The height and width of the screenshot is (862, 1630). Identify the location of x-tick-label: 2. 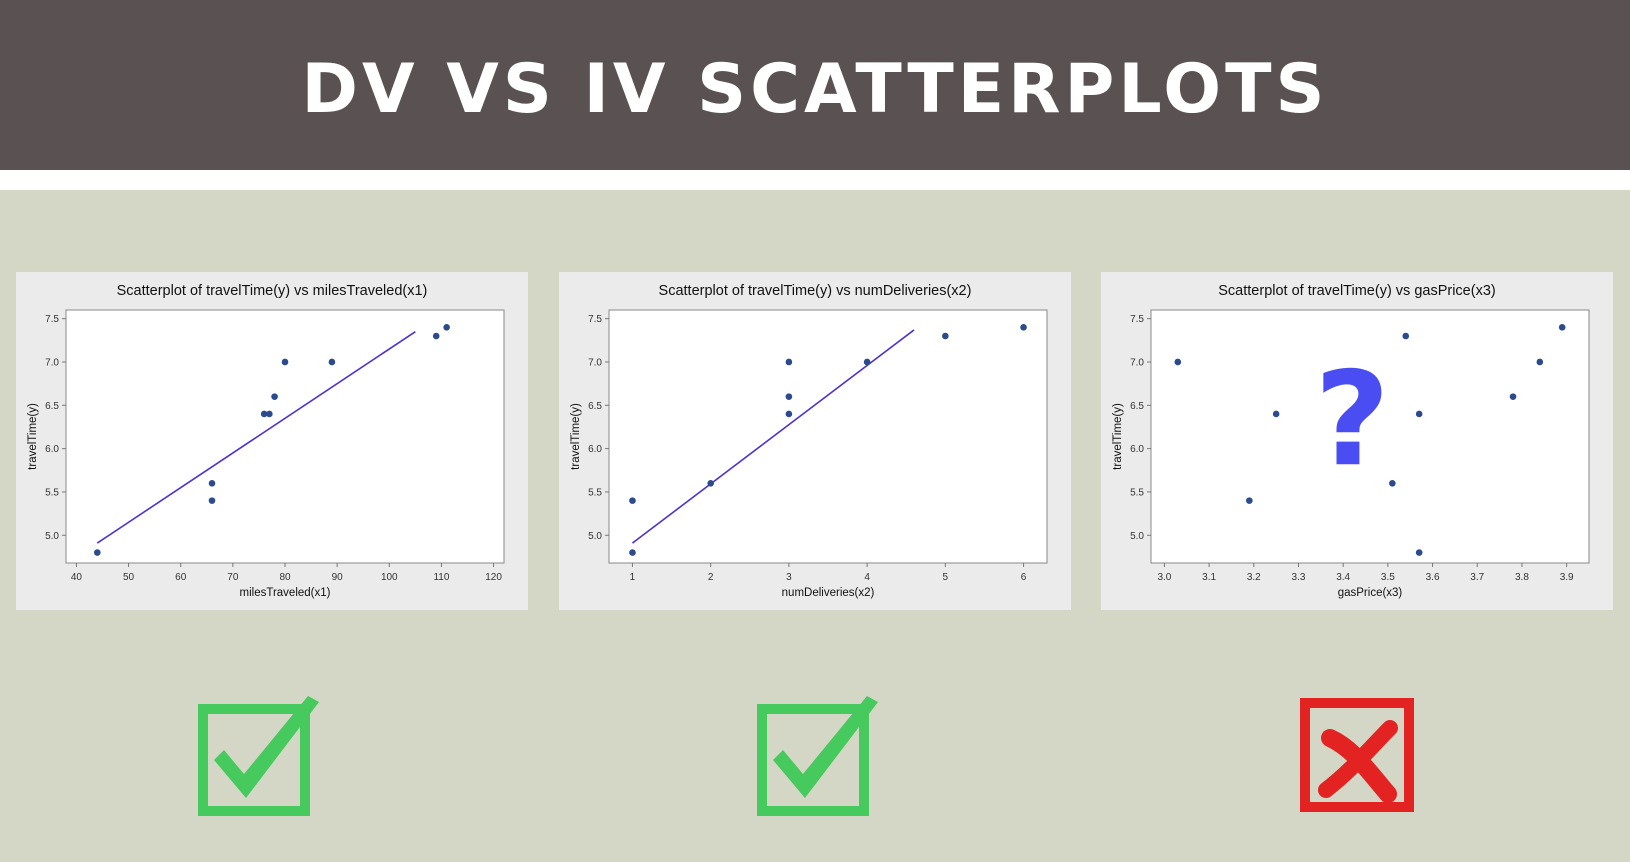
(711, 577).